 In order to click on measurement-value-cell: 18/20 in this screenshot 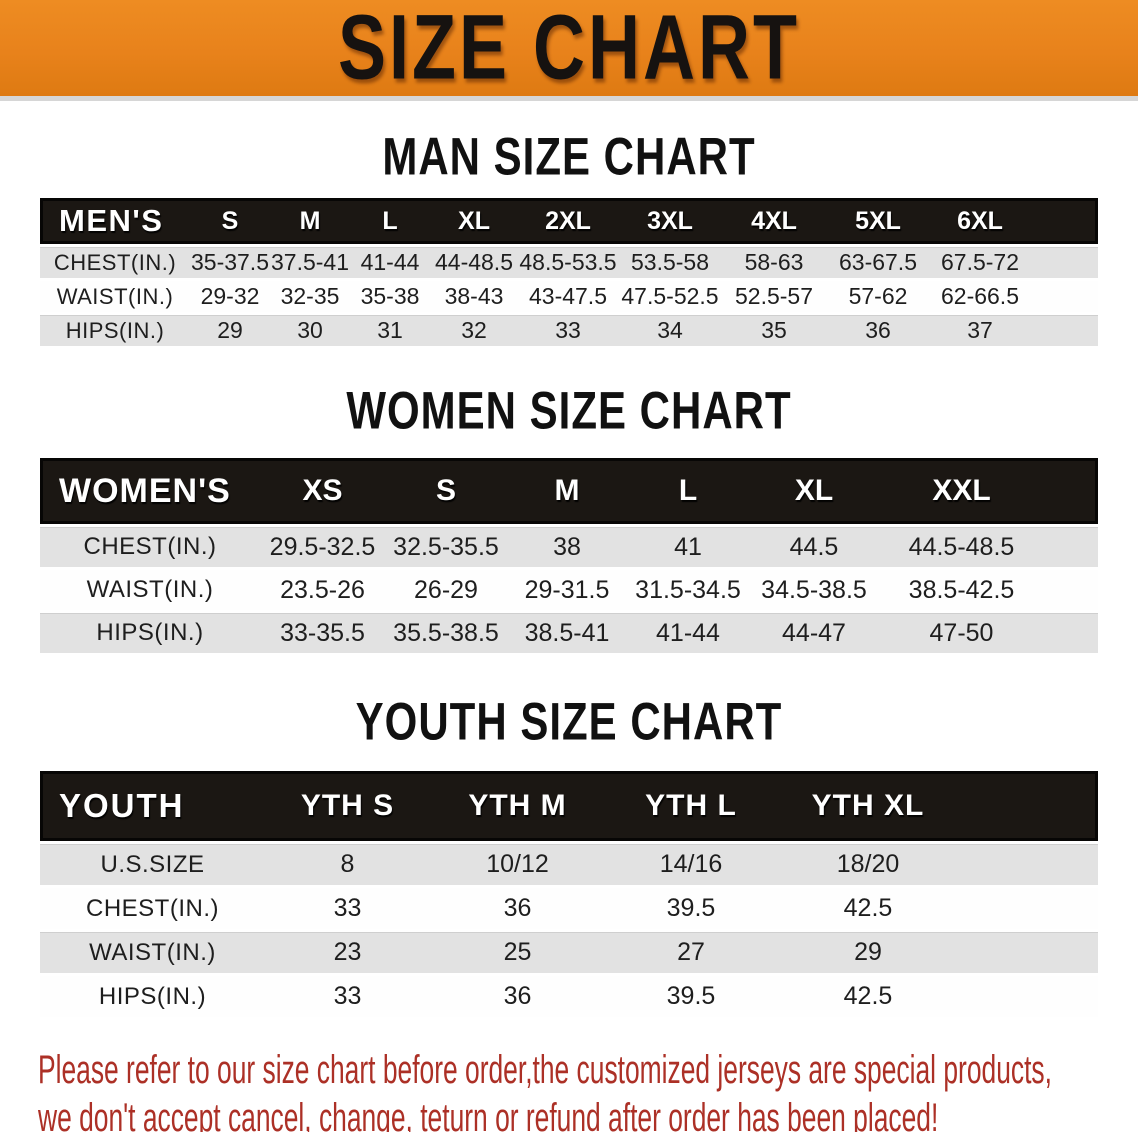, I will do `click(868, 864)`.